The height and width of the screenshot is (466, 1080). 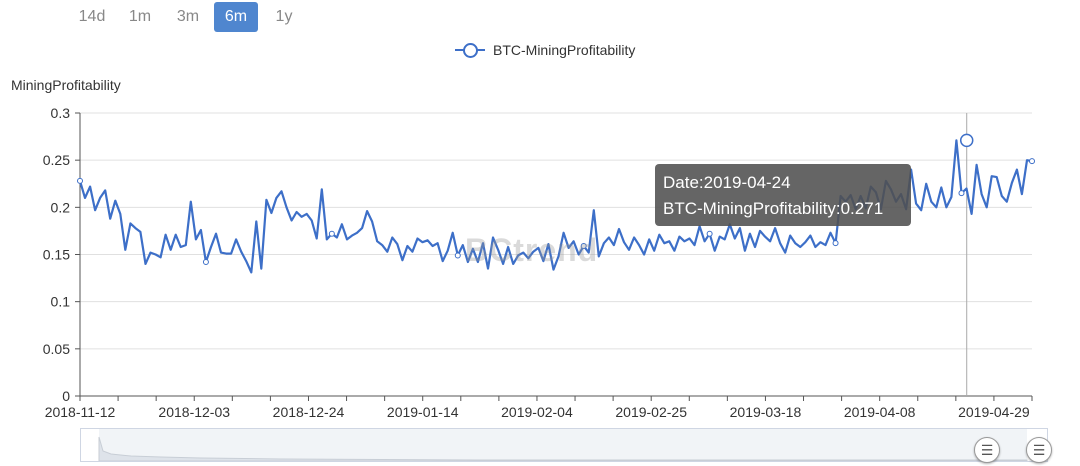 What do you see at coordinates (423, 412) in the screenshot?
I see `x-tick-label: 2019-01-14` at bounding box center [423, 412].